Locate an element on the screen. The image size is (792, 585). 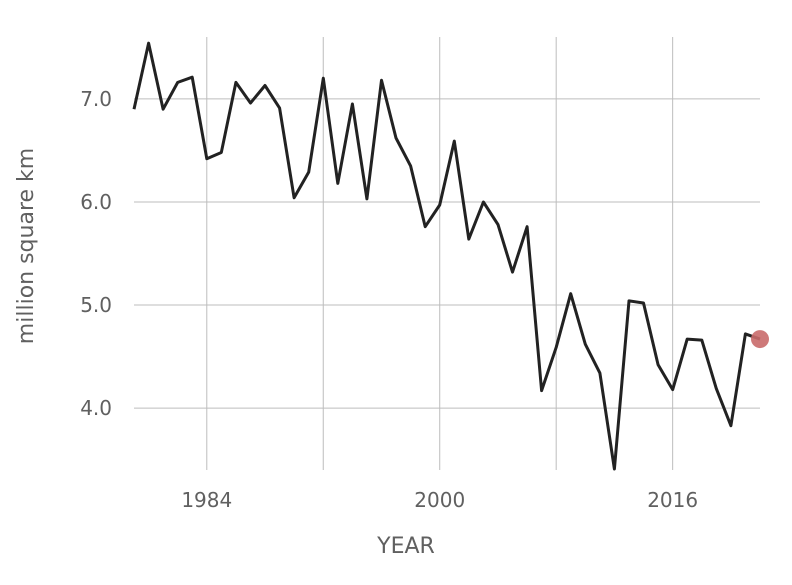
y-tick-label: 6.0 is located at coordinates (96, 202).